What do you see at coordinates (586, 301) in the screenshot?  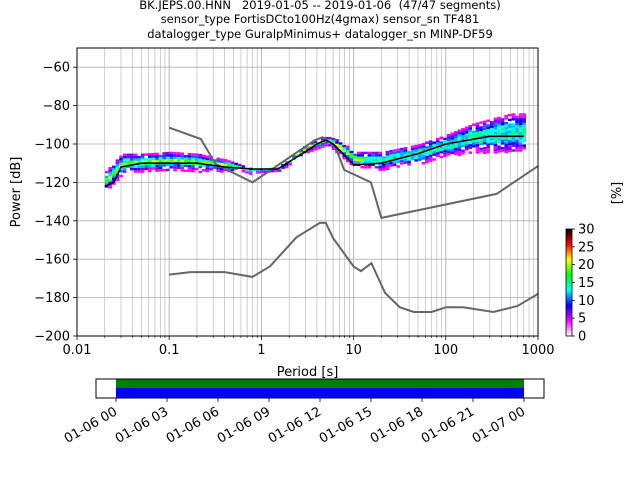 I see `colorbar-tick-label: 10` at bounding box center [586, 301].